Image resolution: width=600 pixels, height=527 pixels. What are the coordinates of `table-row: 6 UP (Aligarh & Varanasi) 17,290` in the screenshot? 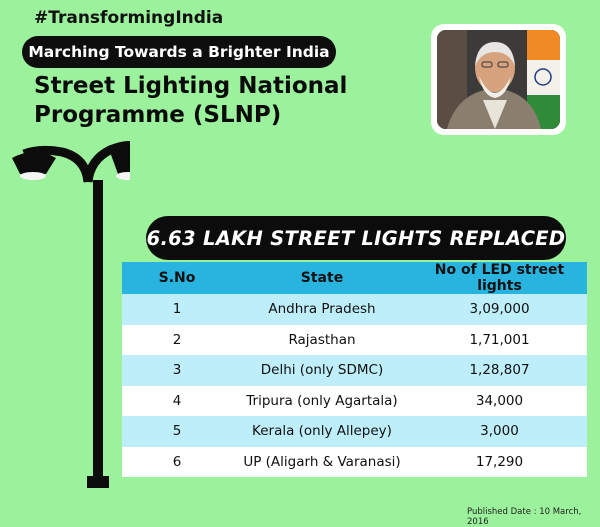 It's located at (354, 461).